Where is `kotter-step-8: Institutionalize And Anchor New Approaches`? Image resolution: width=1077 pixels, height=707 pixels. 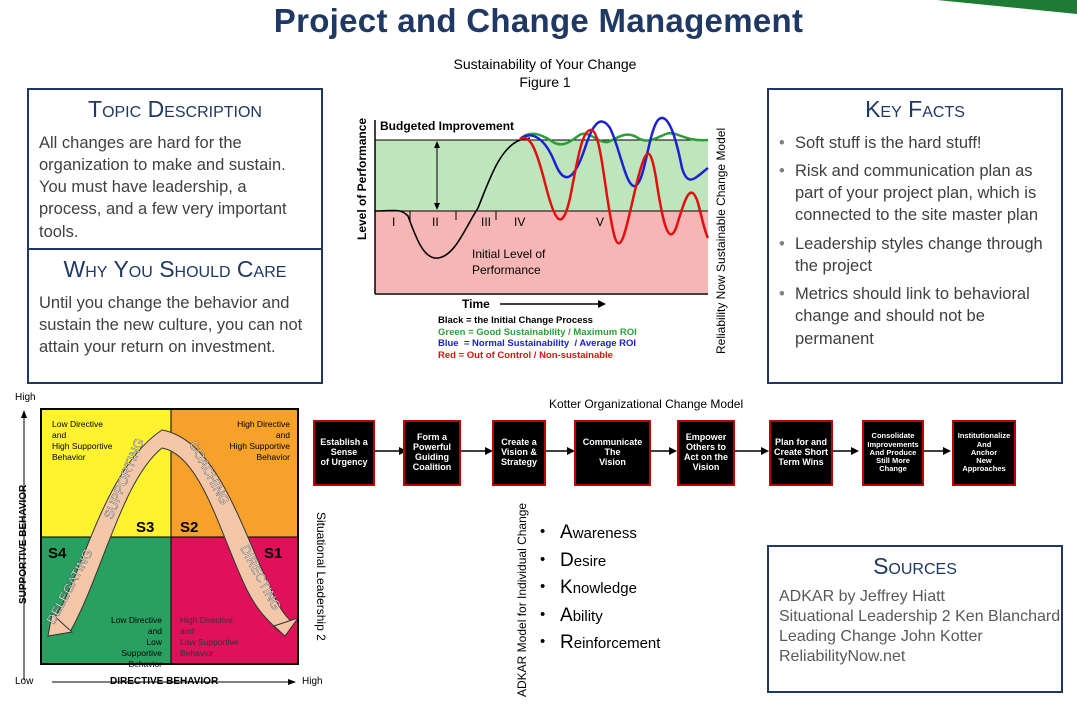 kotter-step-8: Institutionalize And Anchor New Approaches is located at coordinates (984, 453).